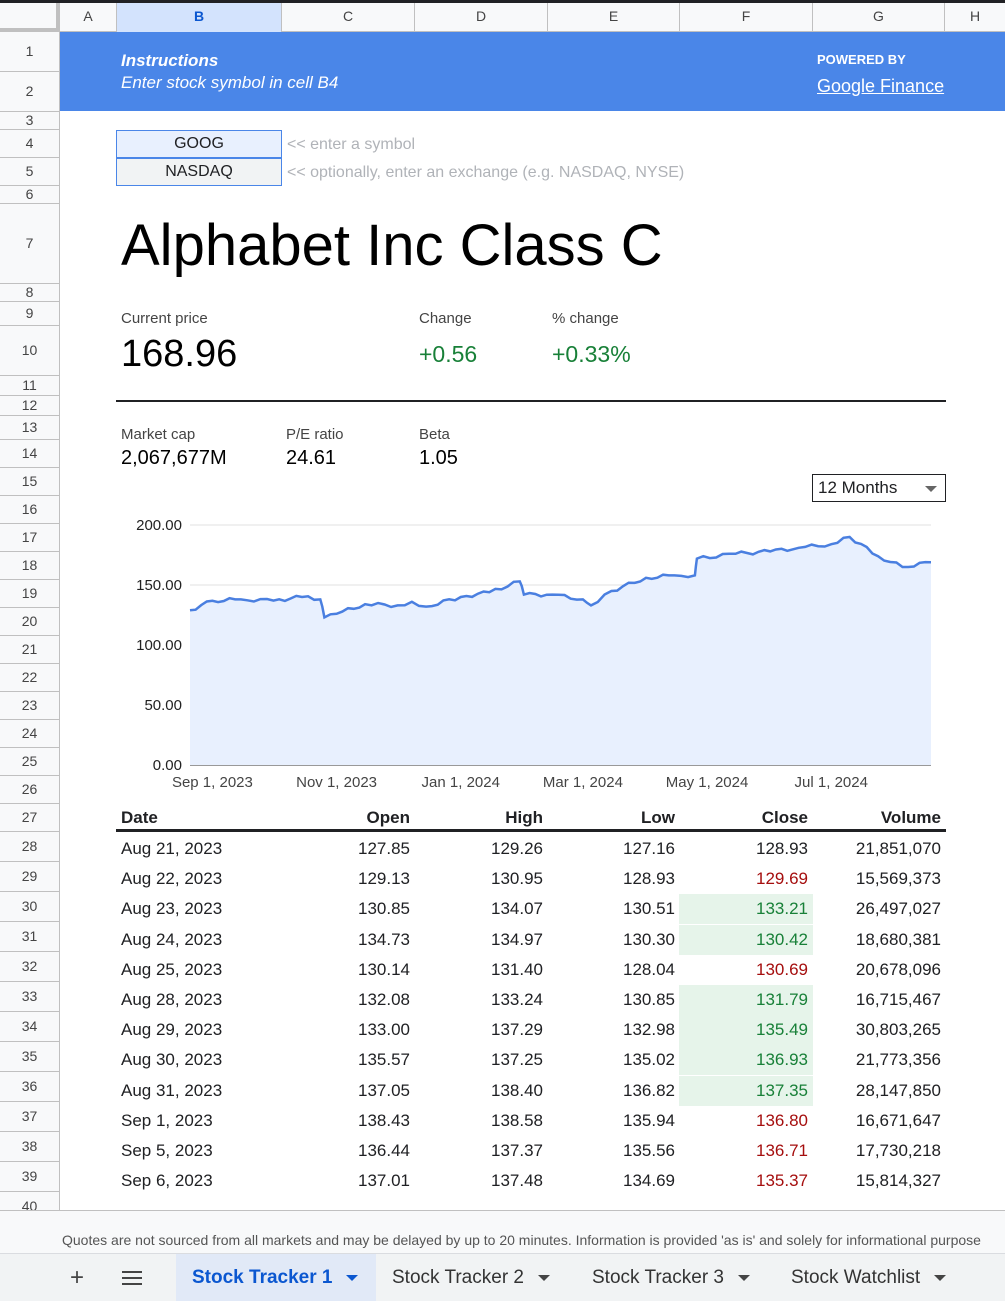 This screenshot has width=1005, height=1301. I want to click on row-header-17: 17, so click(29, 538).